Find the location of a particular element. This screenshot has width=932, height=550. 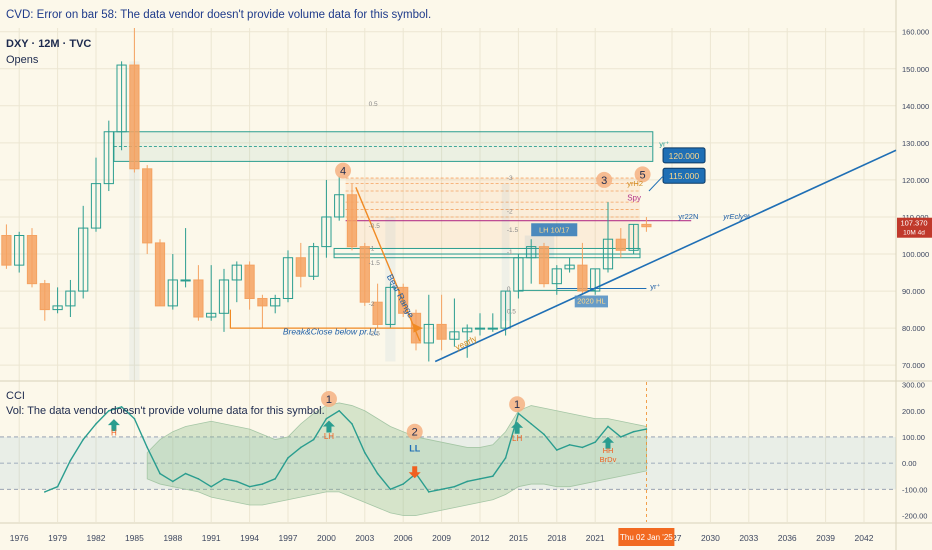

current-price-badge is located at coordinates (914, 227).